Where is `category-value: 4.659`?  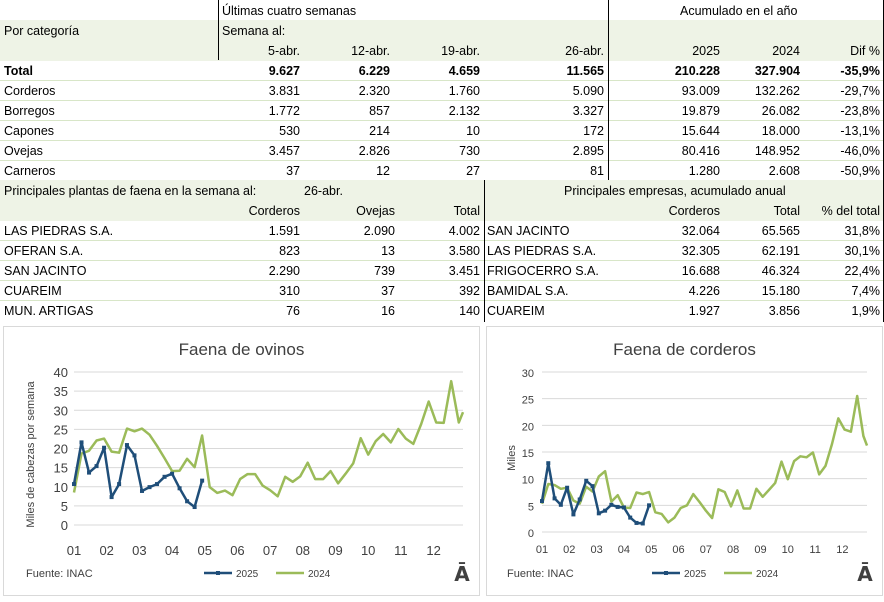 category-value: 4.659 is located at coordinates (464, 71).